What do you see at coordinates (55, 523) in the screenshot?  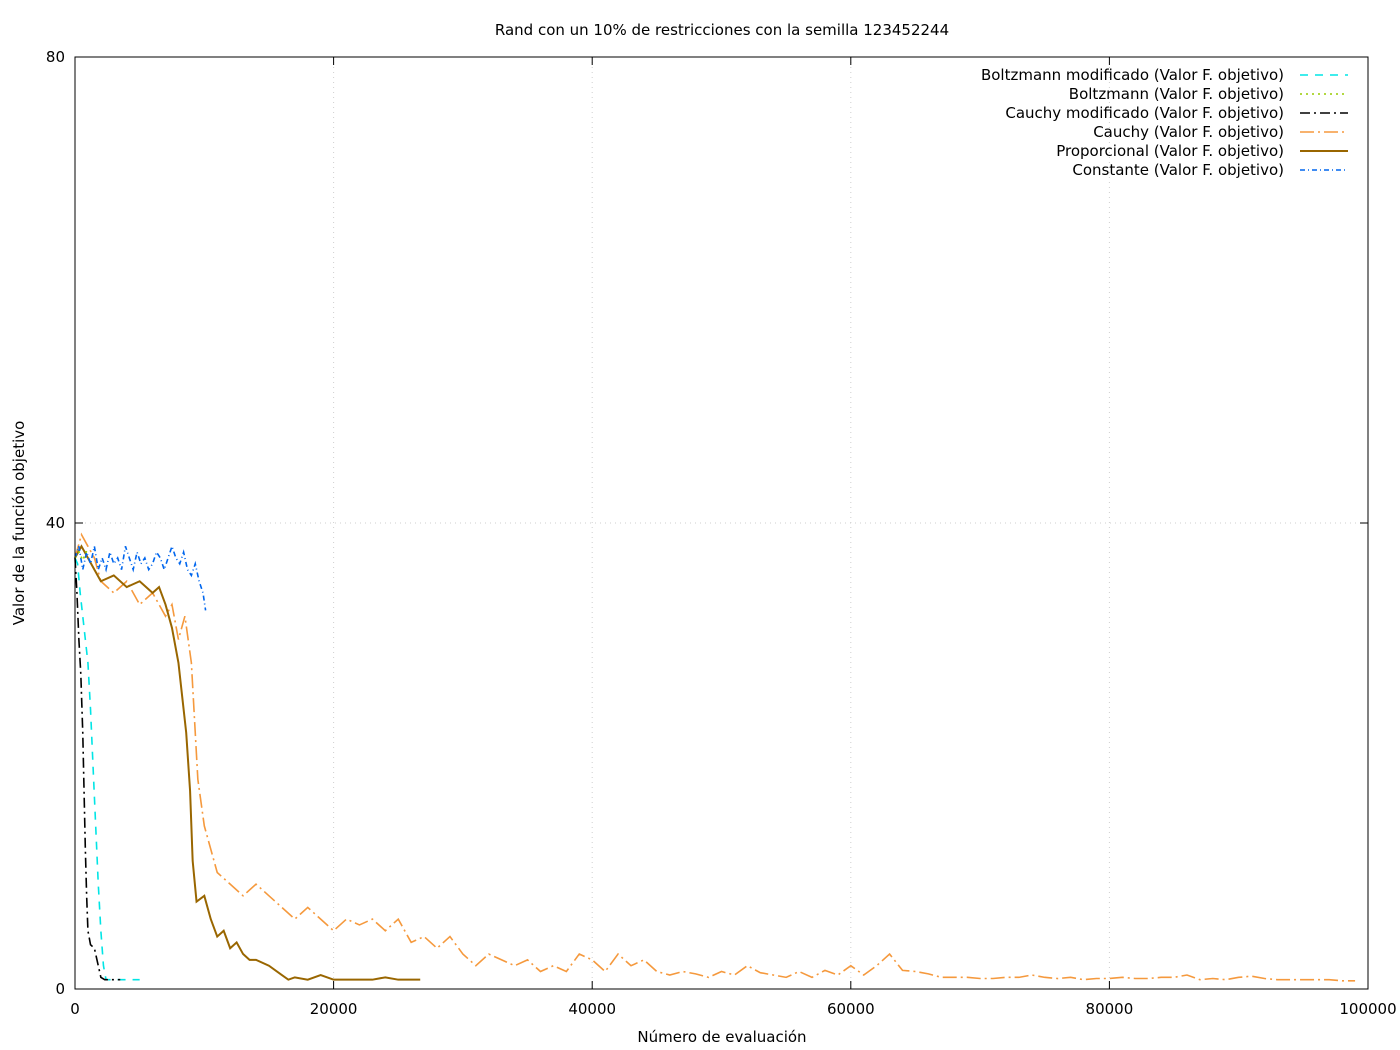 I see `y-tick-label: 40` at bounding box center [55, 523].